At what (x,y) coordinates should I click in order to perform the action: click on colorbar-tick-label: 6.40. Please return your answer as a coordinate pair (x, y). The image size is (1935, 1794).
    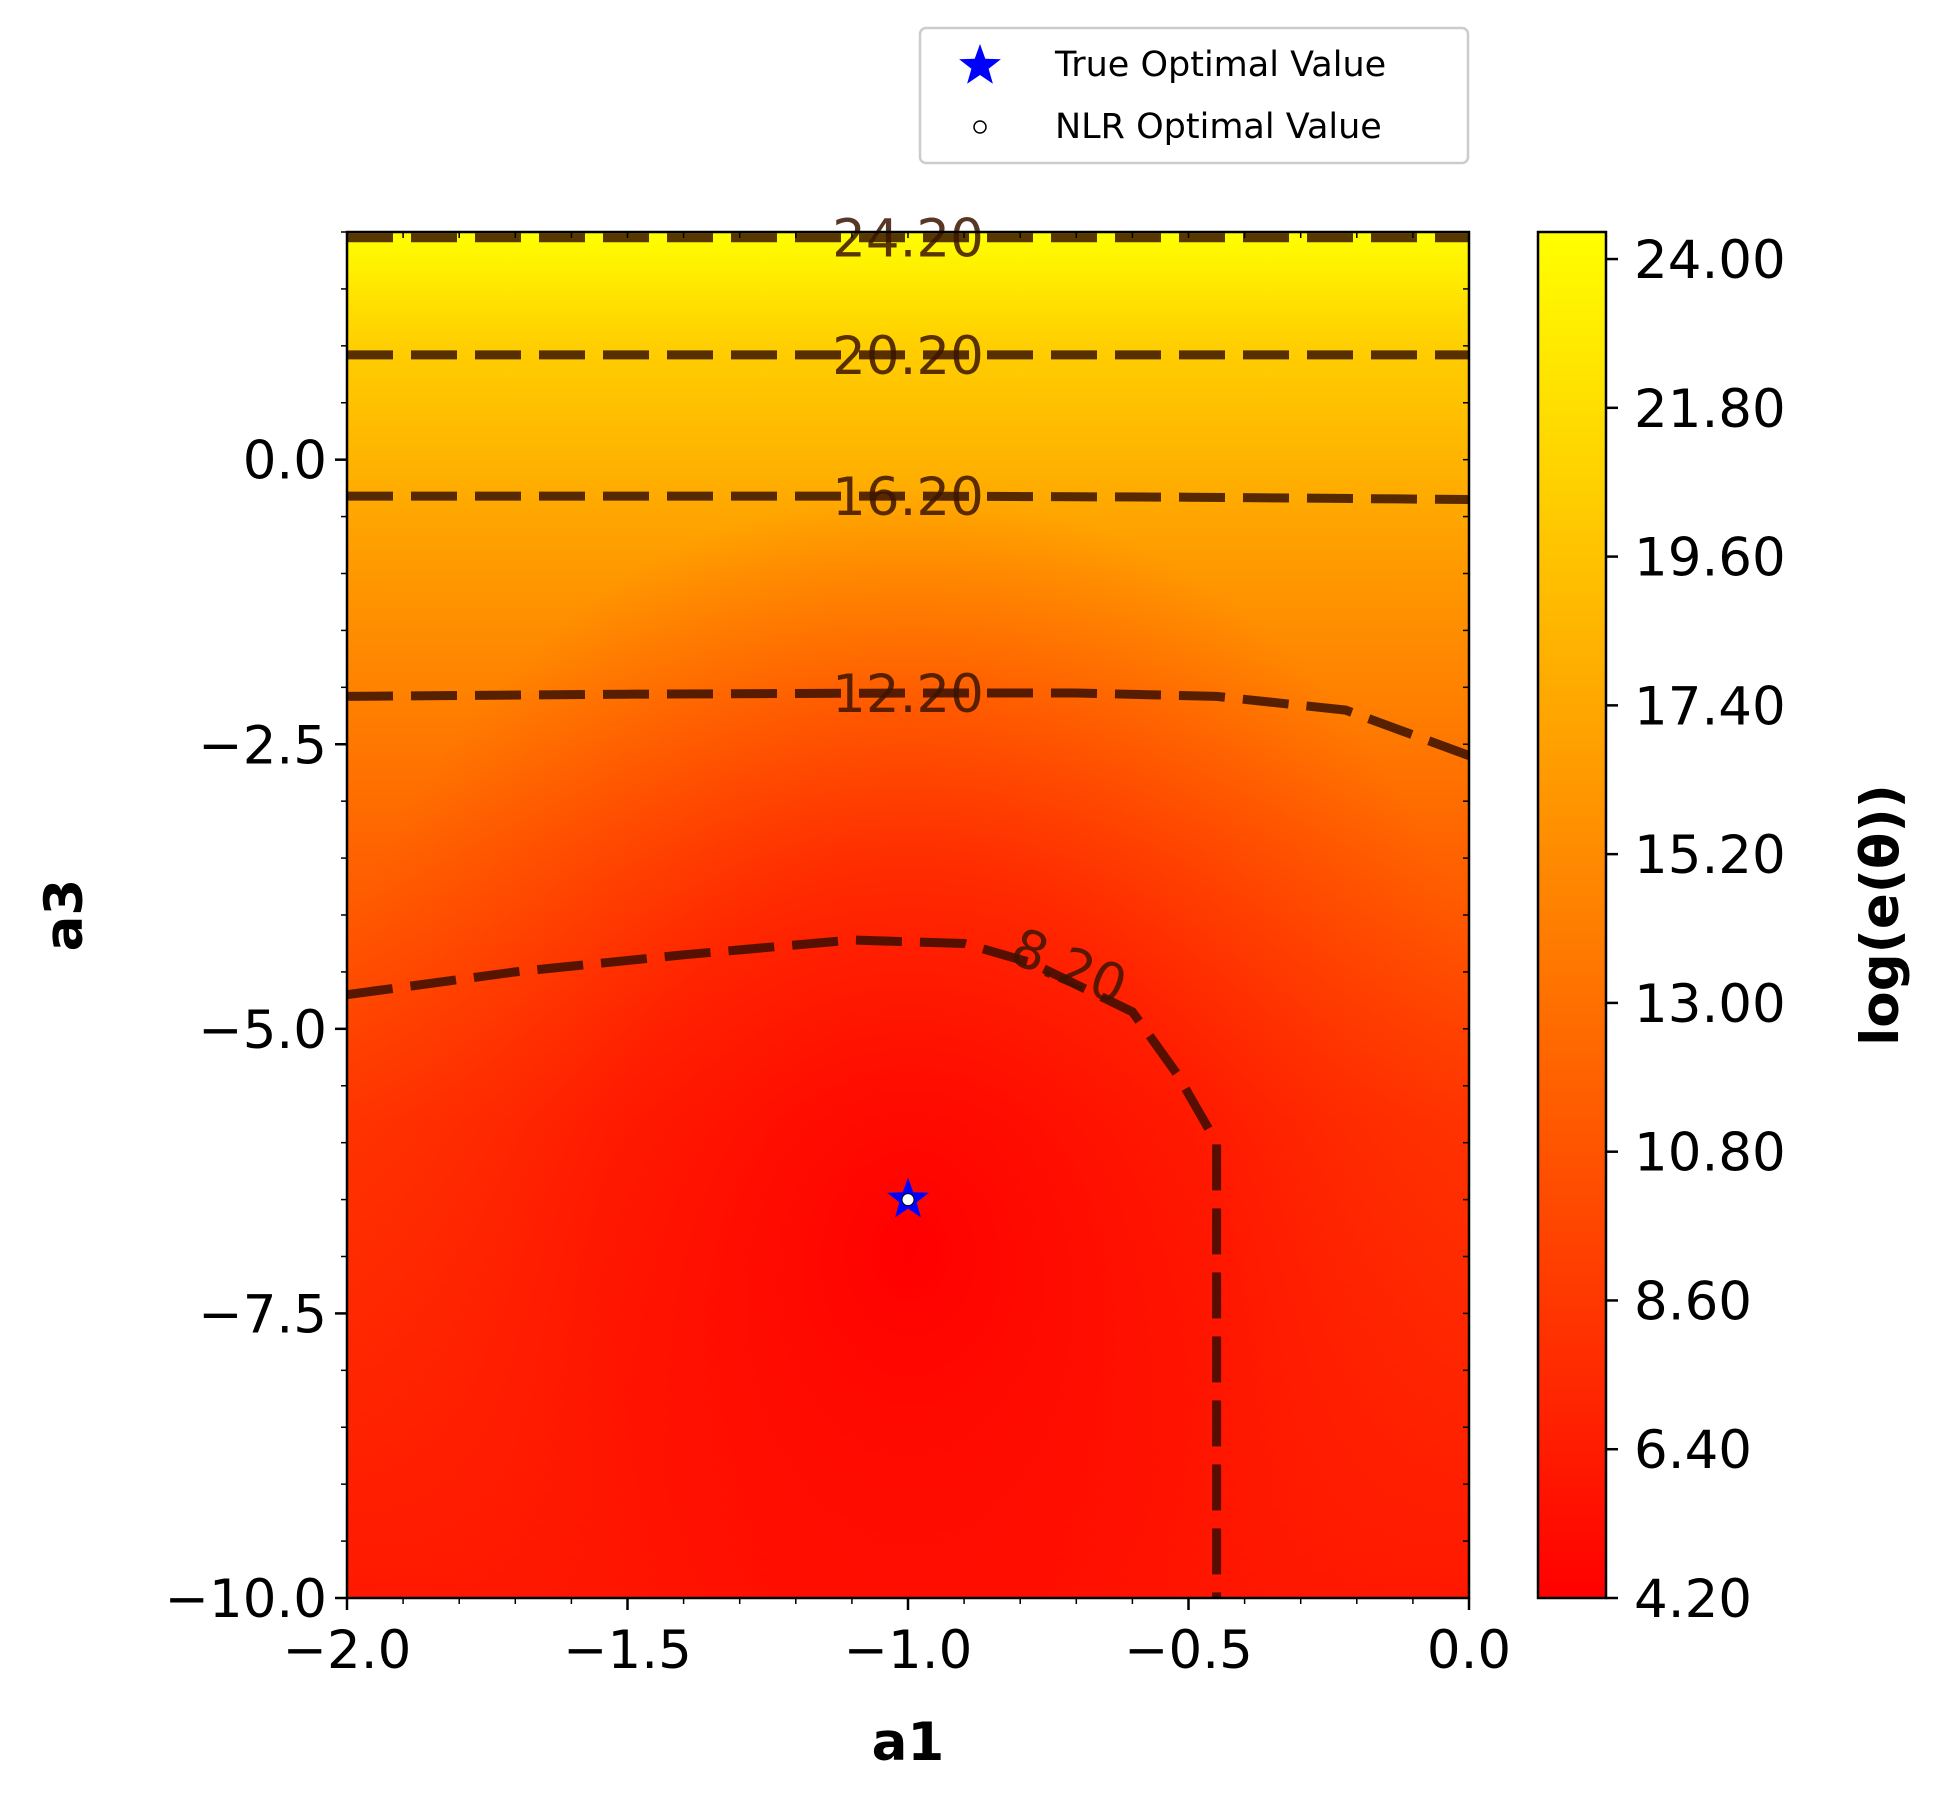
    Looking at the image, I should click on (1693, 1450).